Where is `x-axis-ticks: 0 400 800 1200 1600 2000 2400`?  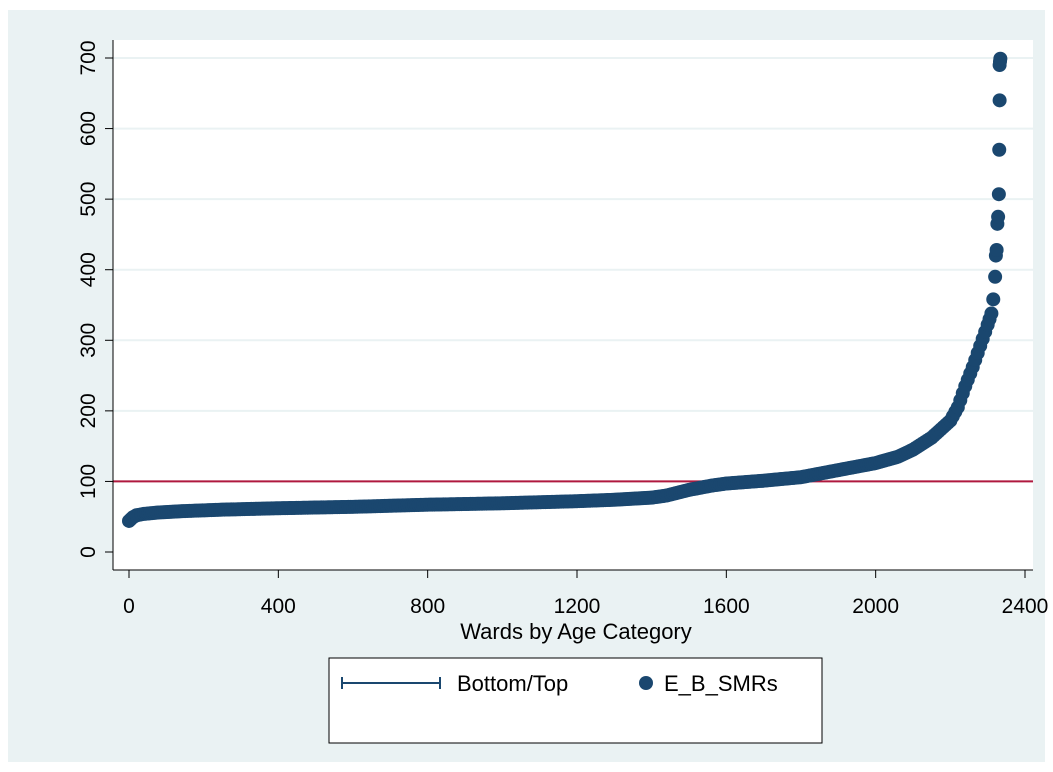 x-axis-ticks: 0 400 800 1200 1600 2000 2400 is located at coordinates (585, 594).